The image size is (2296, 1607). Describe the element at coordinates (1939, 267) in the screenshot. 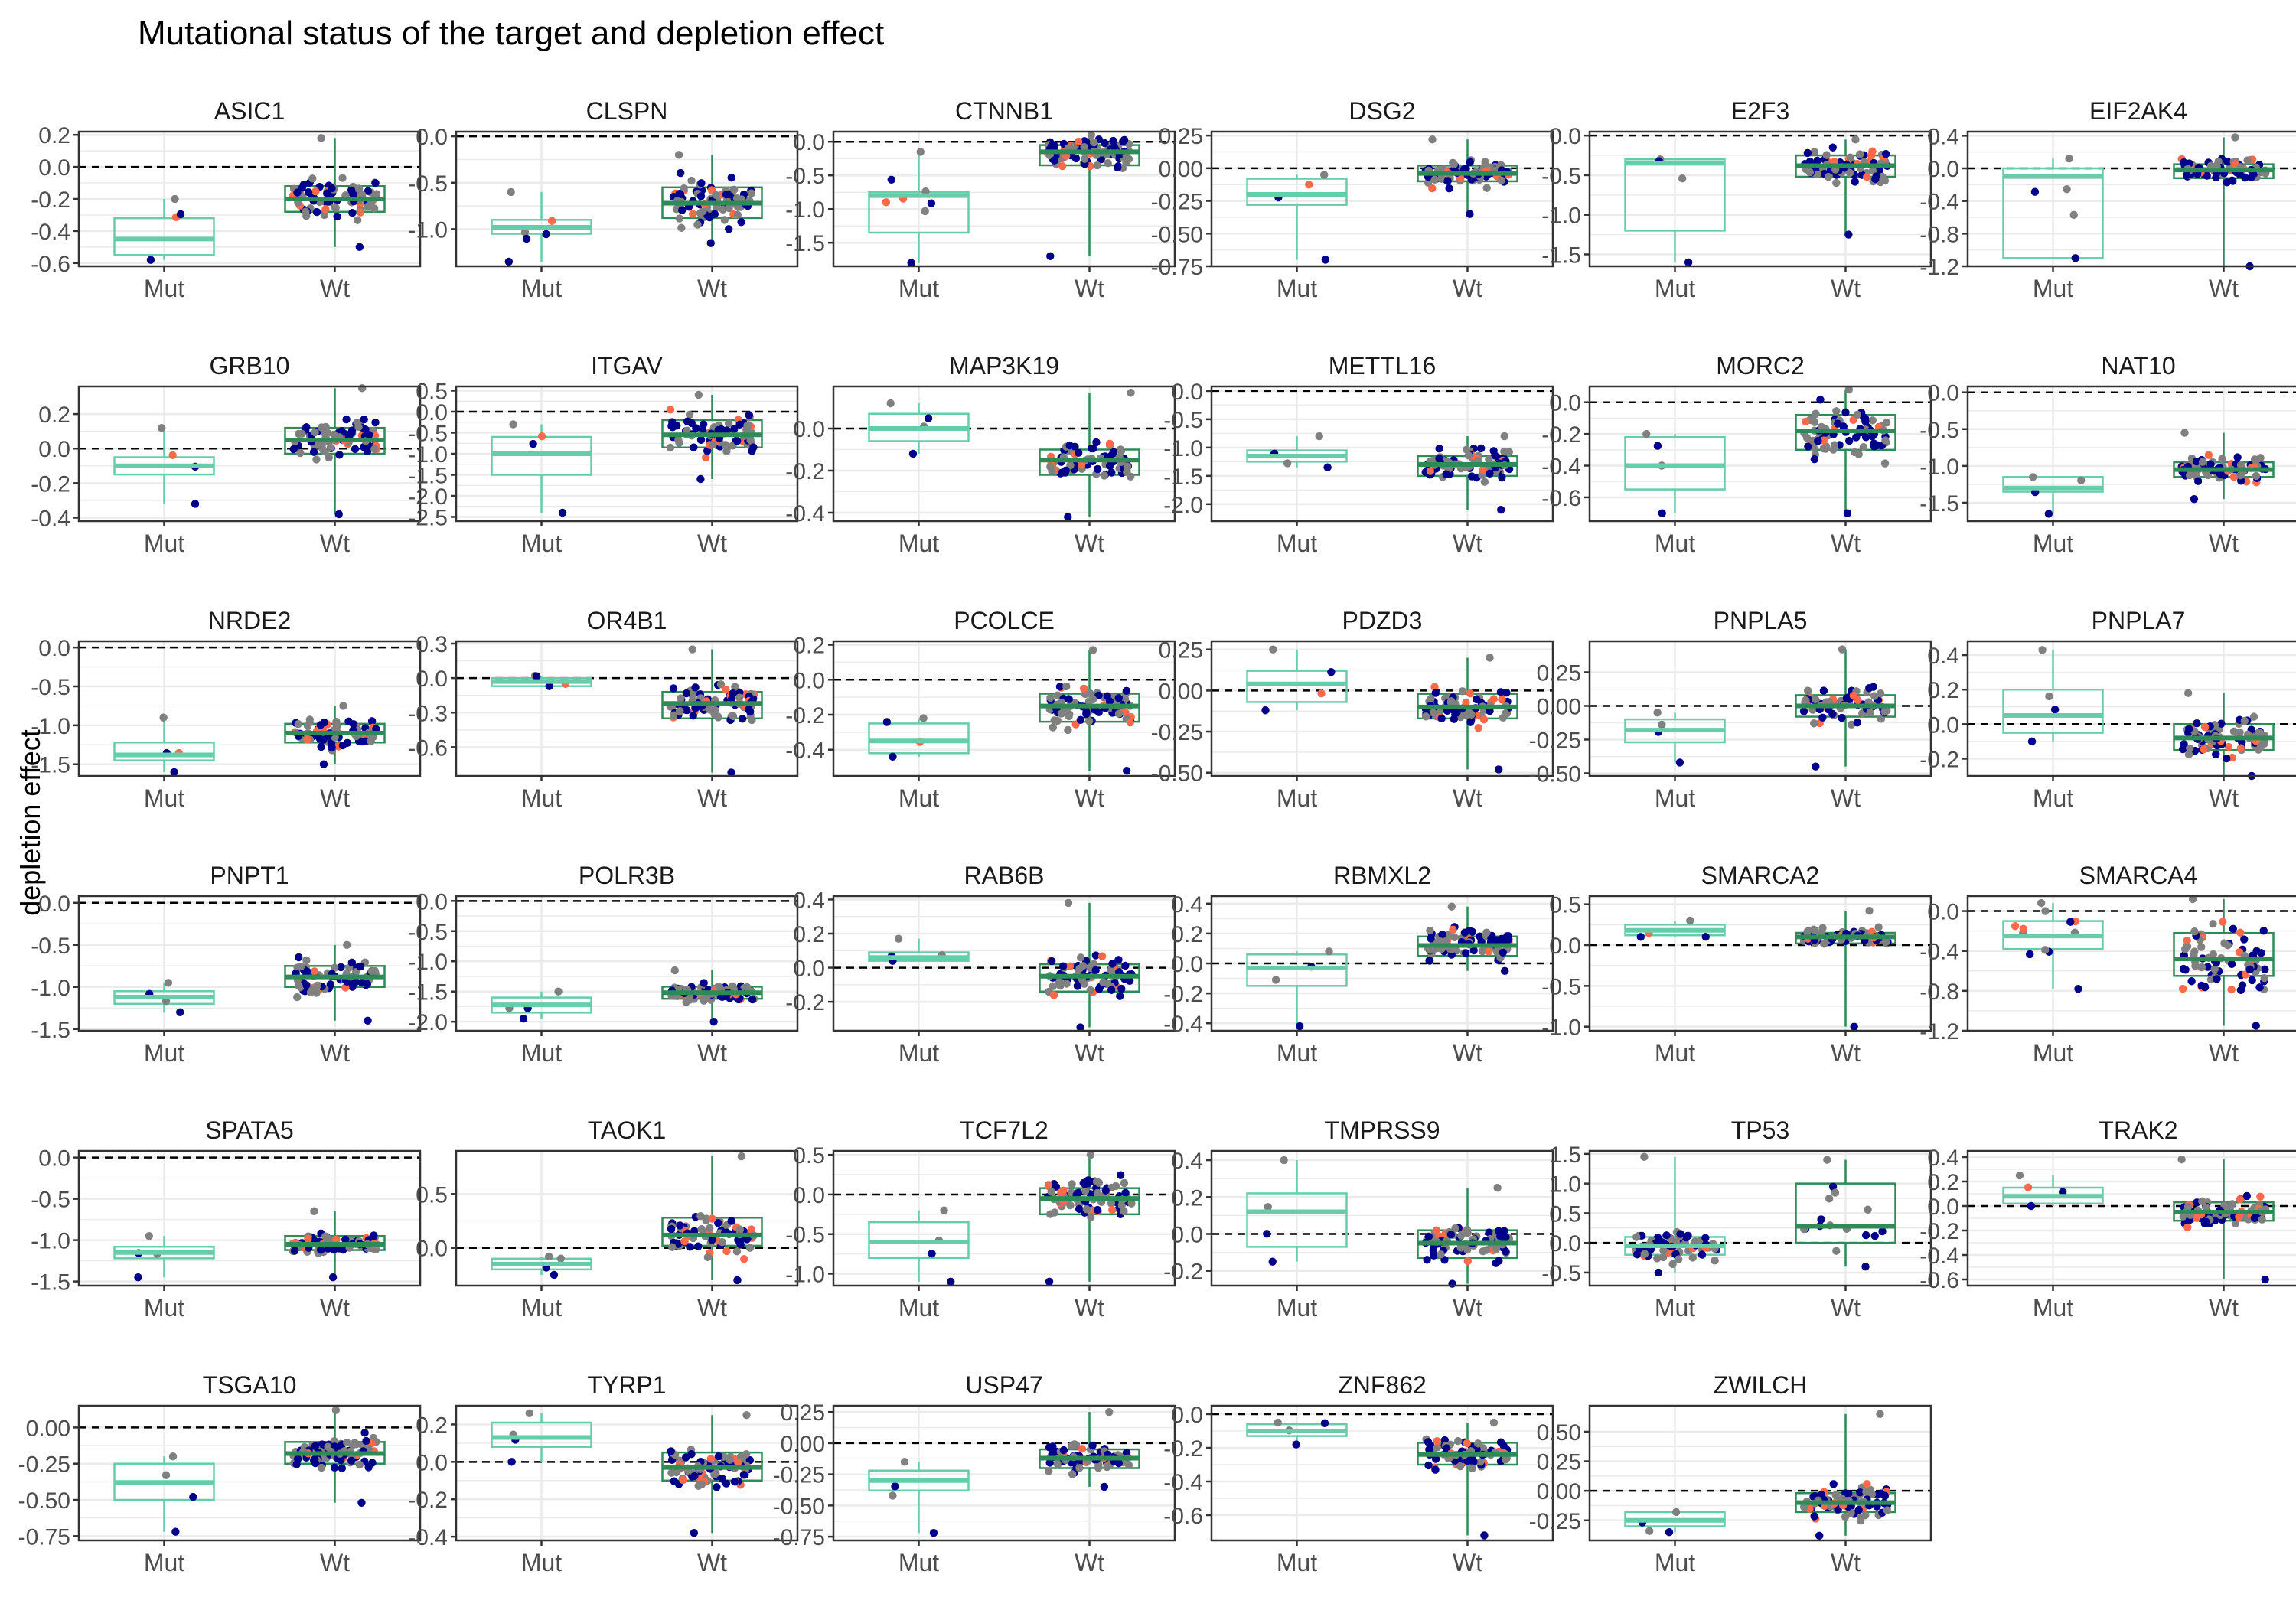

I see `y-tick-label: -1.2` at that location.